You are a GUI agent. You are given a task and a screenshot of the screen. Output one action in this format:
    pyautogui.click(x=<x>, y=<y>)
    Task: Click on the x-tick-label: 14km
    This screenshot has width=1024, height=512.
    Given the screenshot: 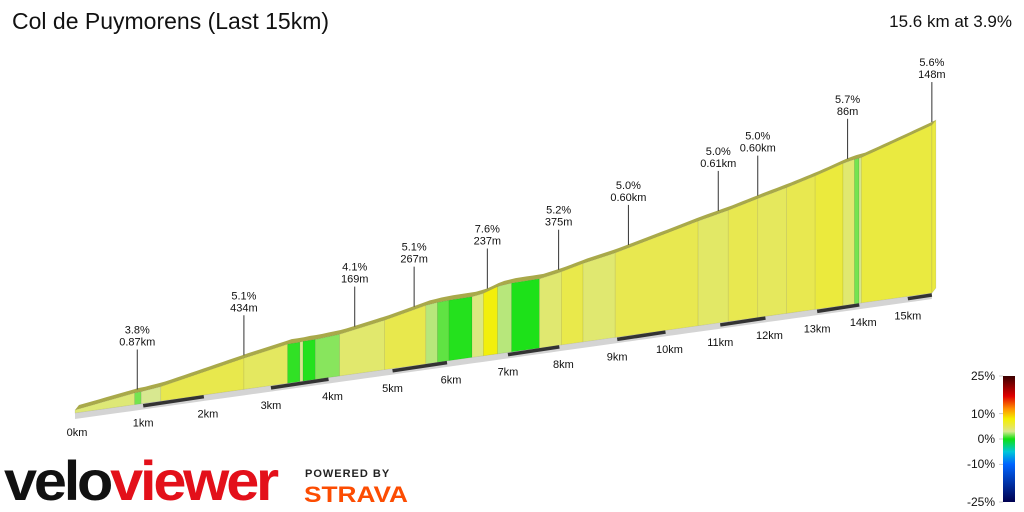 What is the action you would take?
    pyautogui.click(x=863, y=323)
    